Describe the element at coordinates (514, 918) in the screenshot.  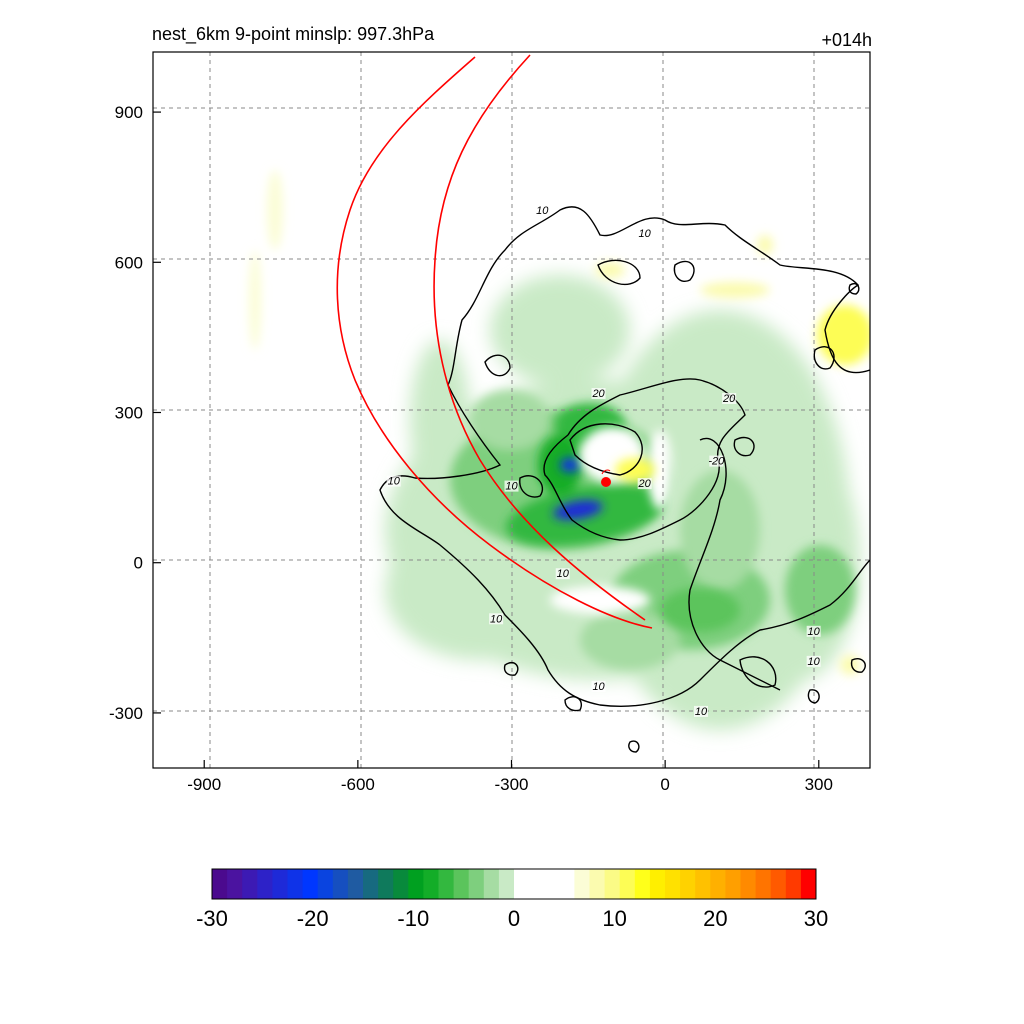
I see `colorbar-tick-label: 0` at that location.